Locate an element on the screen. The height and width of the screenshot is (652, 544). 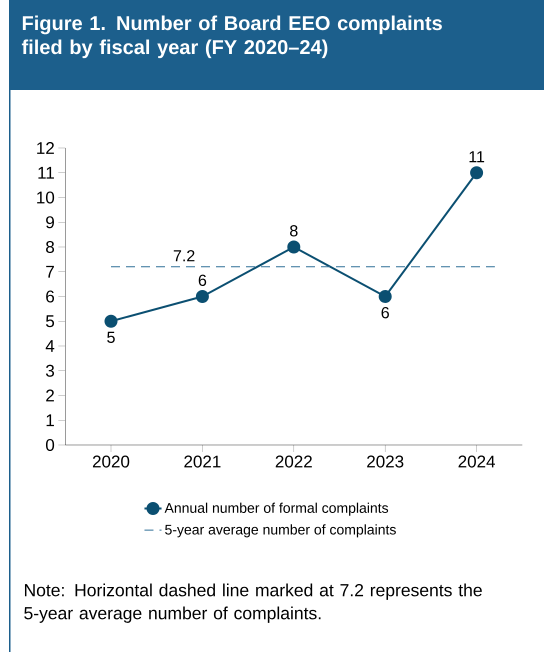
data-label: 11 is located at coordinates (477, 156).